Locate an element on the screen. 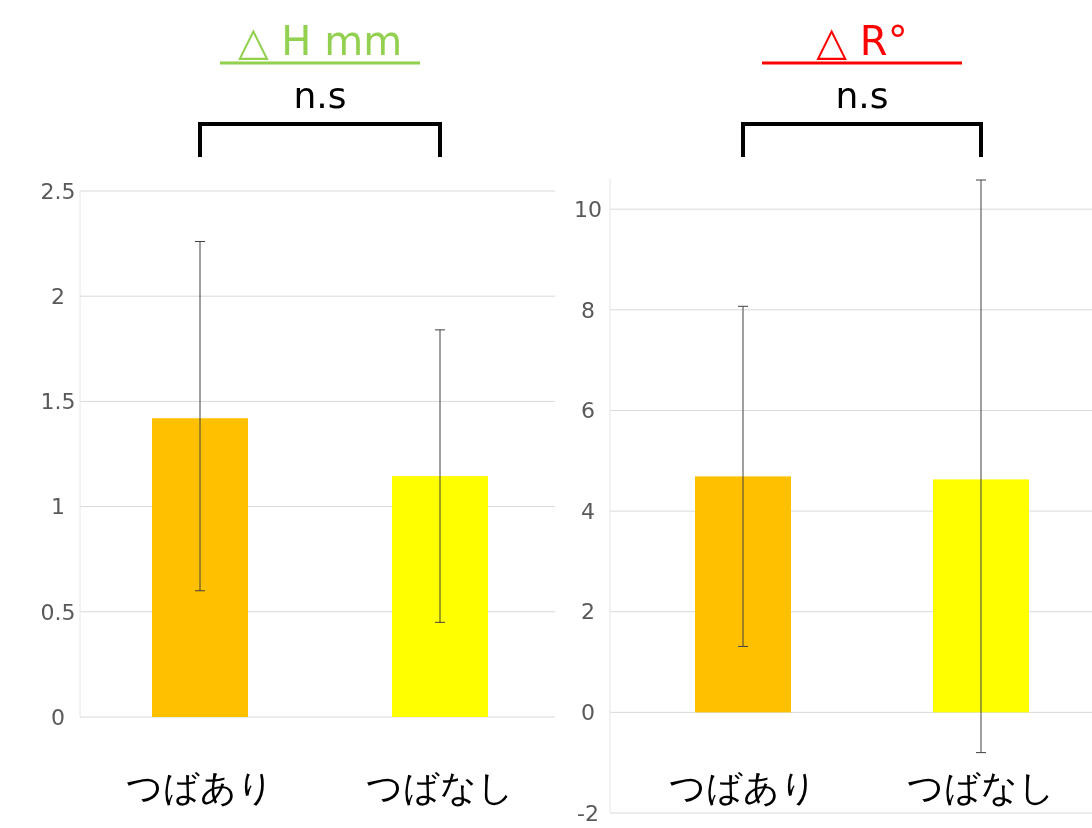 The image size is (1092, 828). y-tick-label: 1 is located at coordinates (58, 507).